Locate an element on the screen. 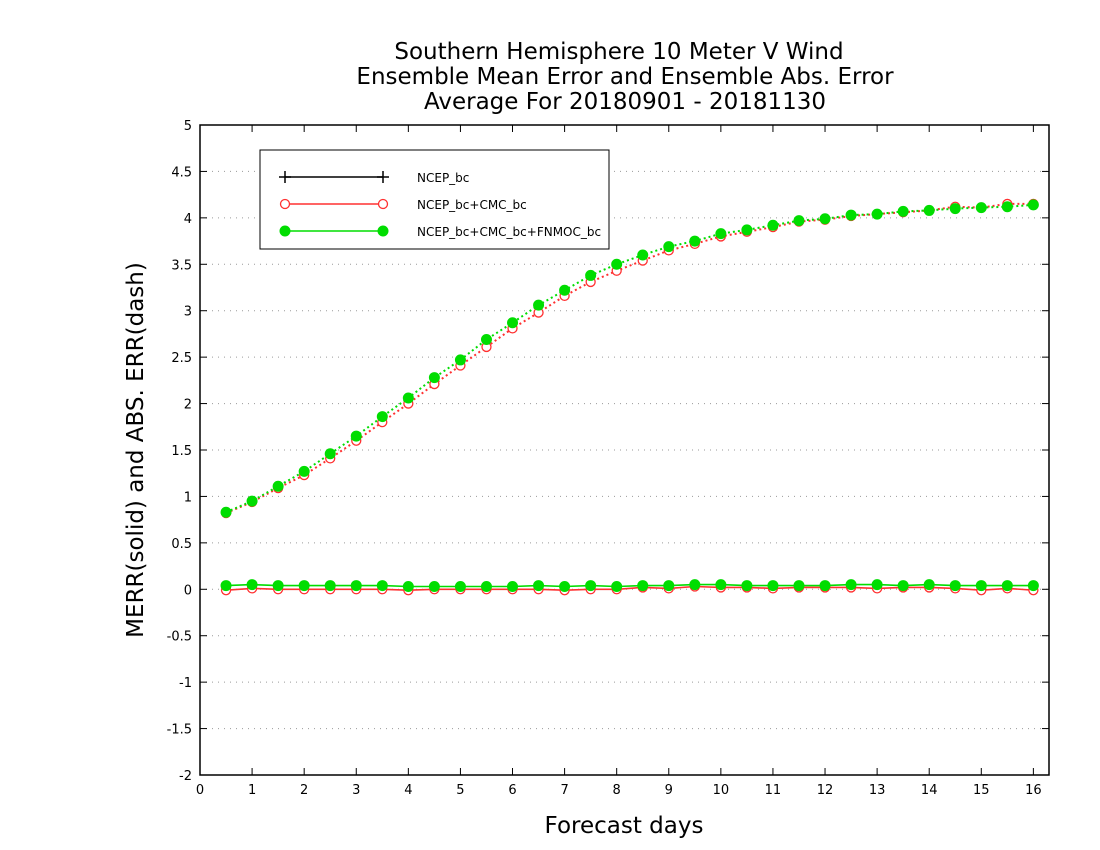 This screenshot has height=850, width=1100. x-tick-label: 6 is located at coordinates (512, 790).